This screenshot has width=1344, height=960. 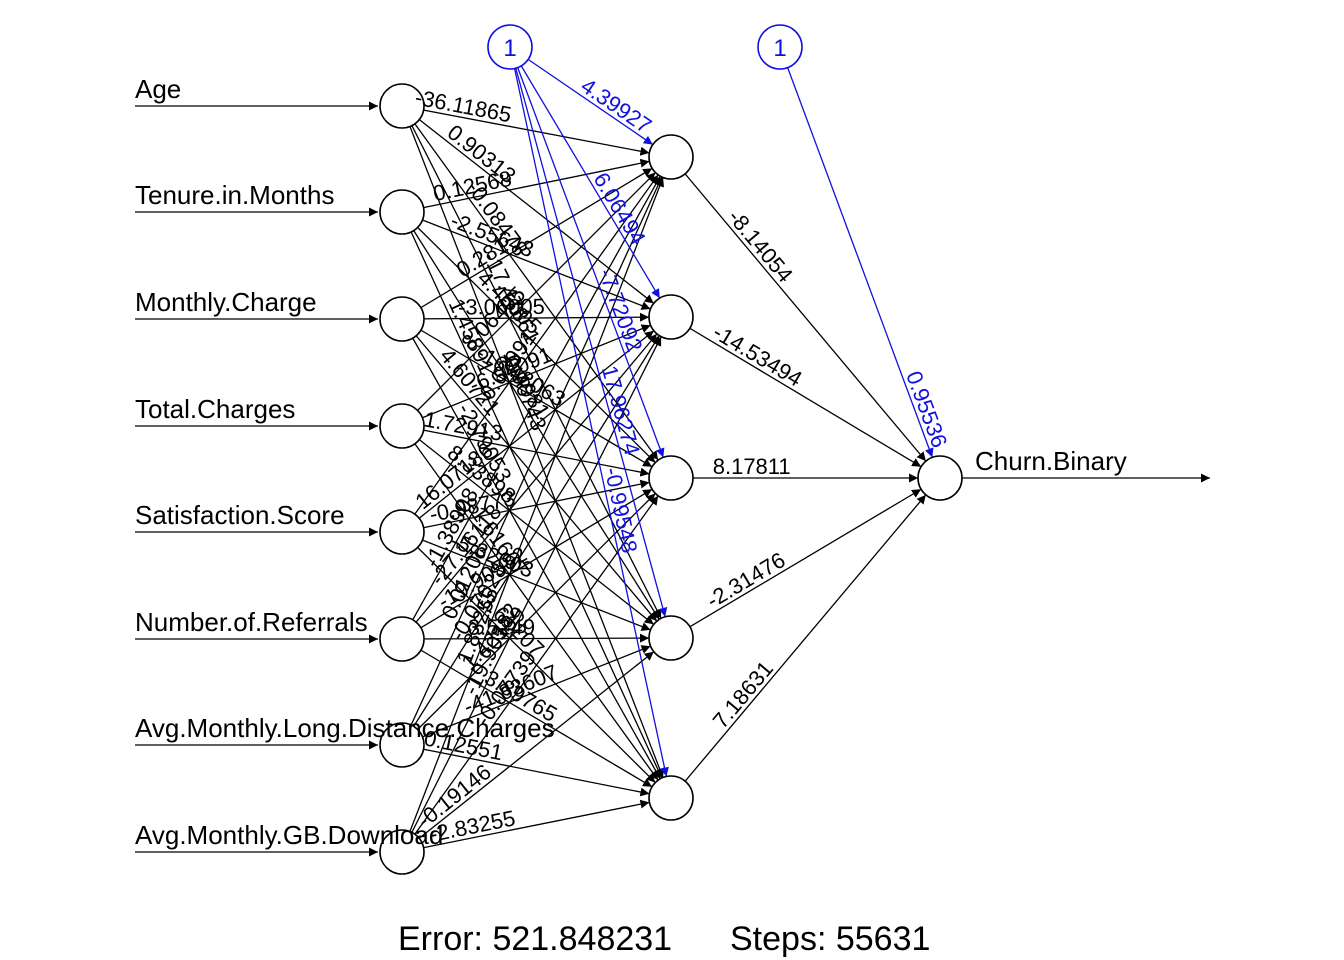 I want to click on input-label: Satisfaction.Score, so click(x=240, y=515).